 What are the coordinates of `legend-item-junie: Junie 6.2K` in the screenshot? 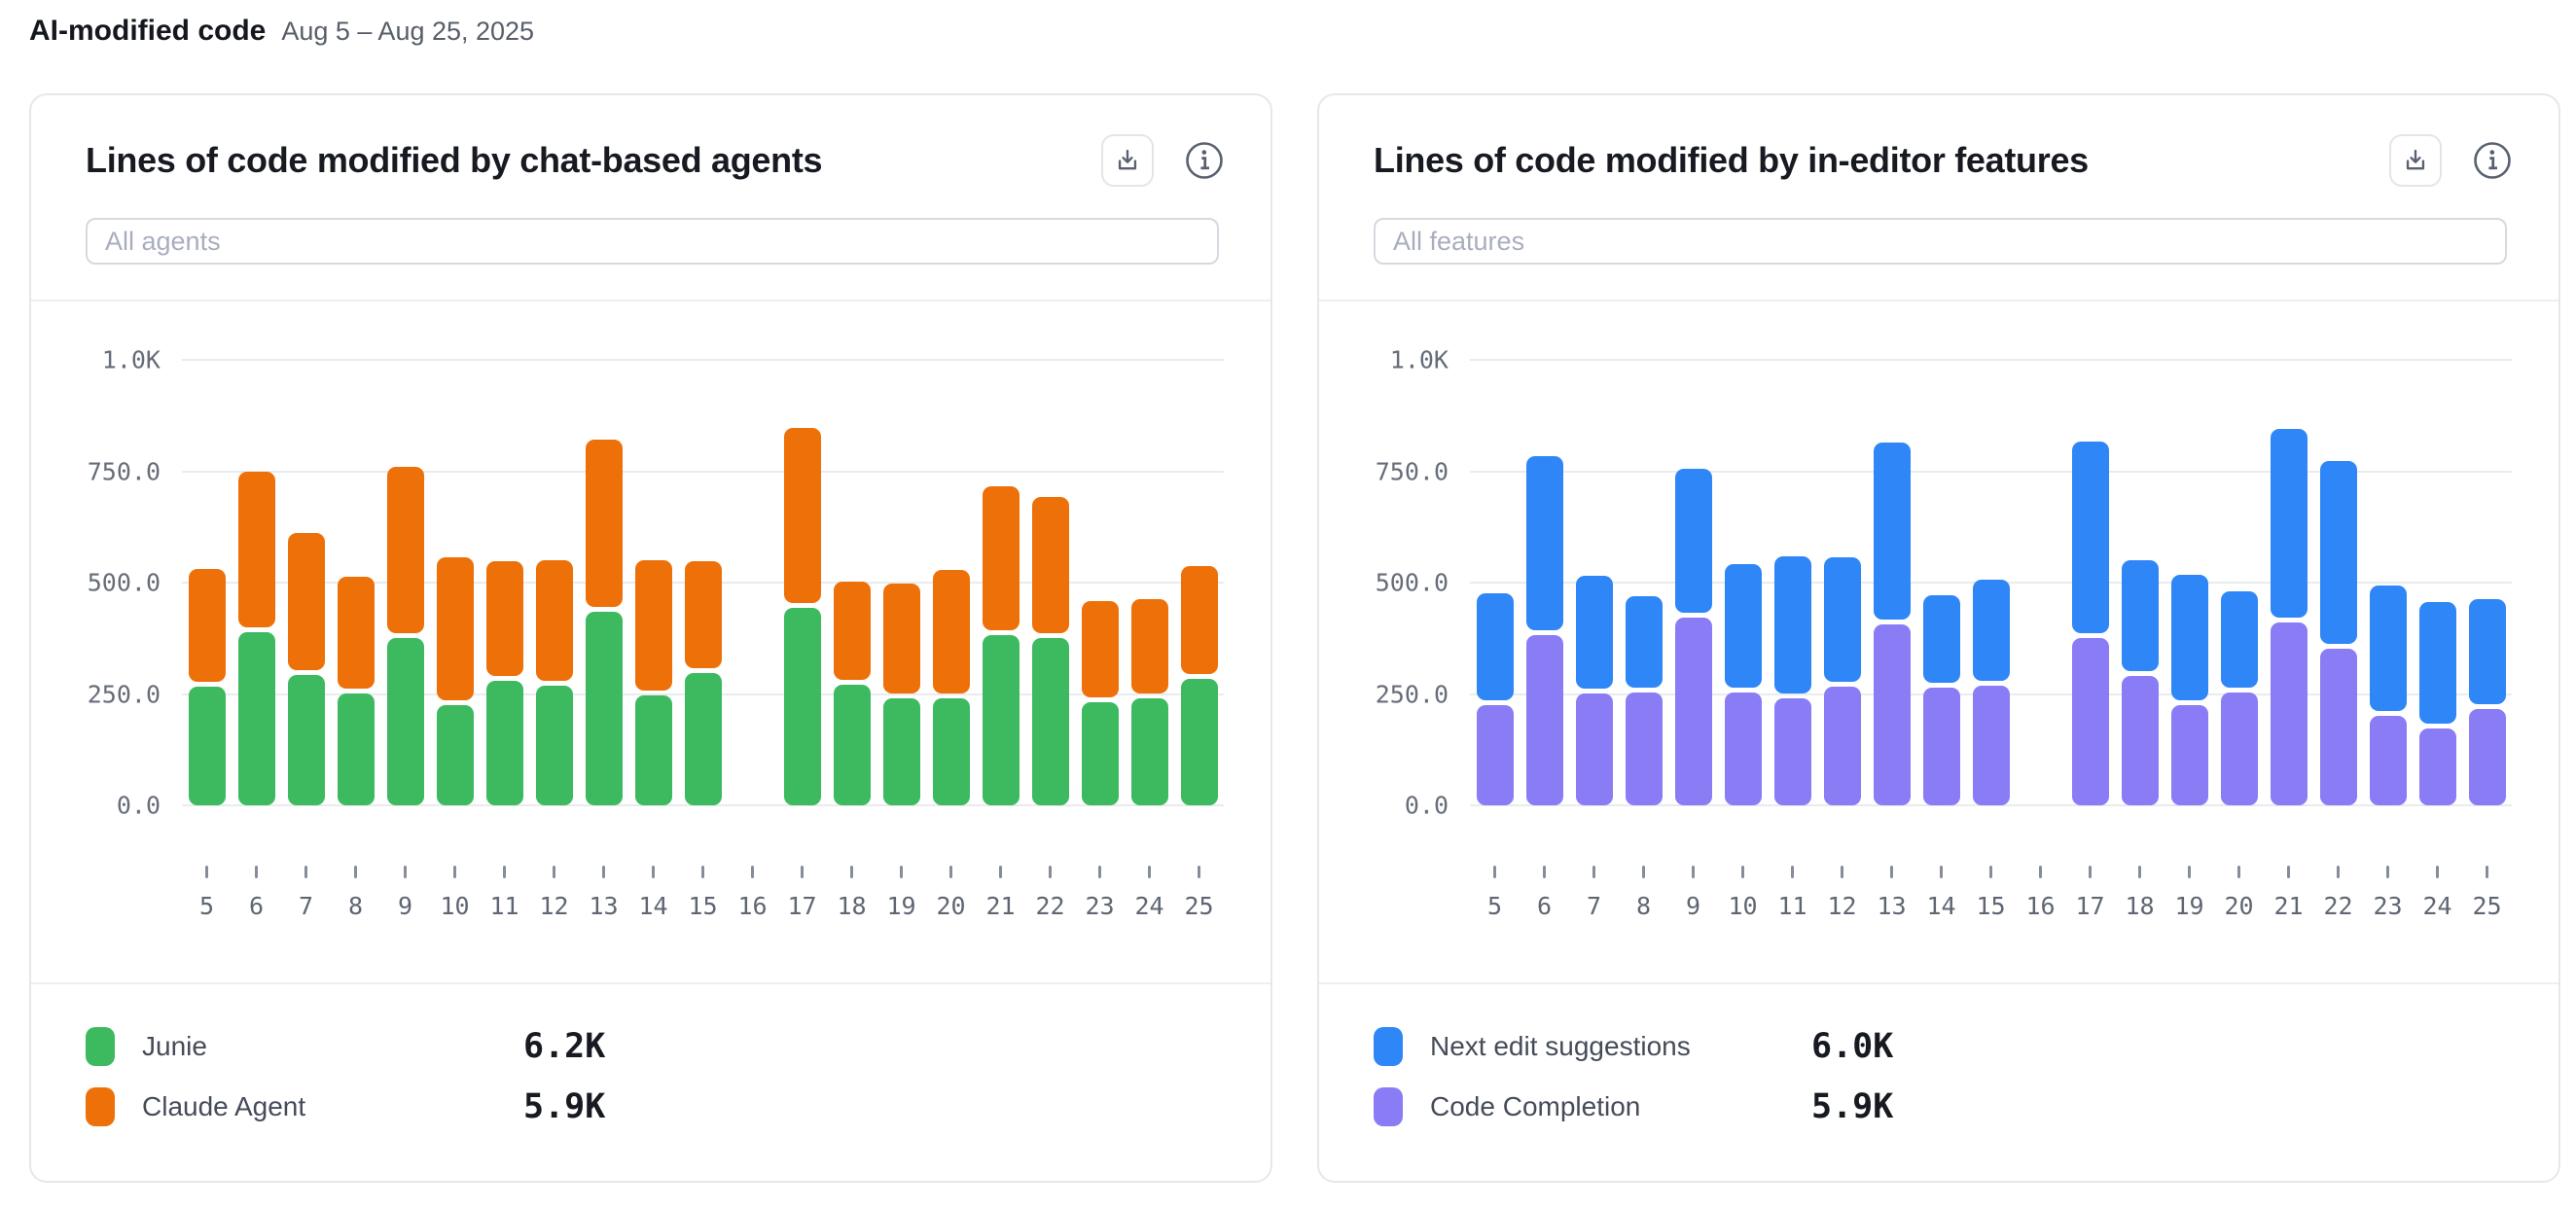 It's located at (651, 1046).